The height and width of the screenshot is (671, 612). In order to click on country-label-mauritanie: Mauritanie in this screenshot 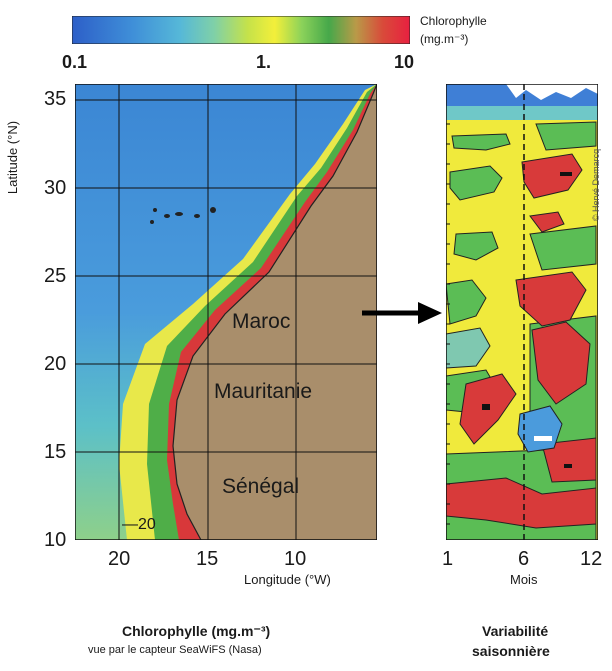, I will do `click(263, 391)`.